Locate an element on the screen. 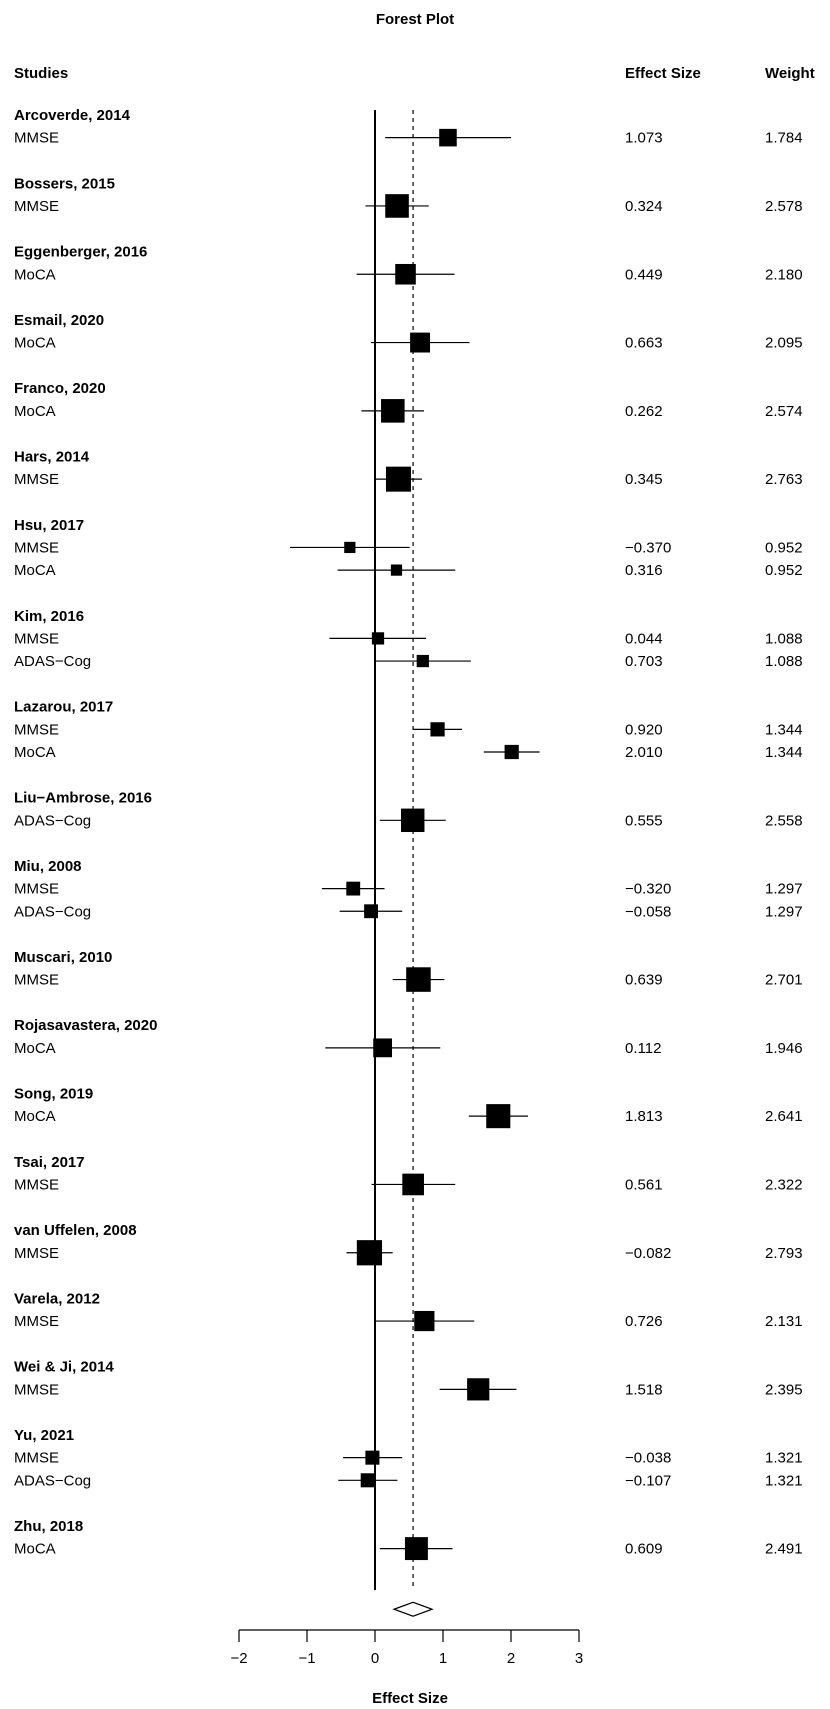 Image resolution: width=830 pixels, height=1709 pixels. weight-value: 2.763 is located at coordinates (784, 479).